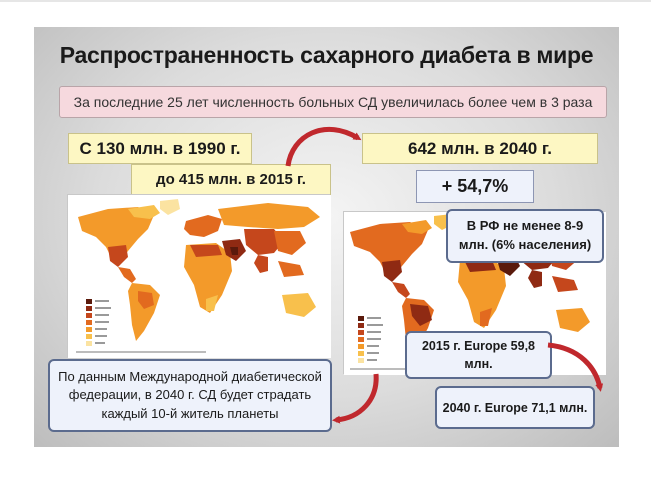 The height and width of the screenshot is (489, 651). Describe the element at coordinates (480, 148) in the screenshot. I see `stat-2040-box: 642 млн. в 2040 г.` at that location.